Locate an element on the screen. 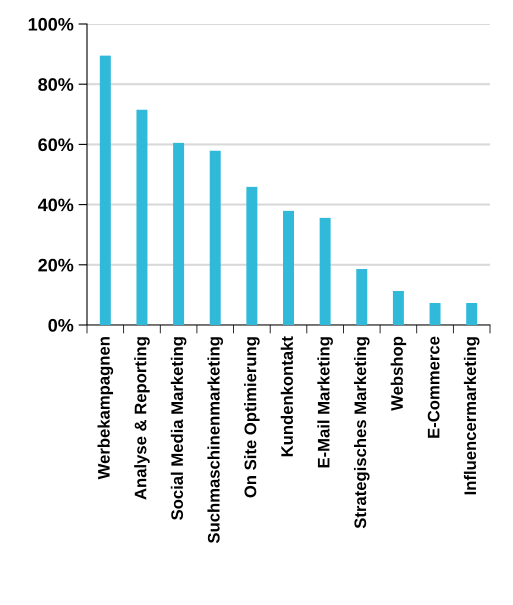 Image resolution: width=513 pixels, height=605 pixels. x-tick-label: Social Media Marketing is located at coordinates (178, 428).